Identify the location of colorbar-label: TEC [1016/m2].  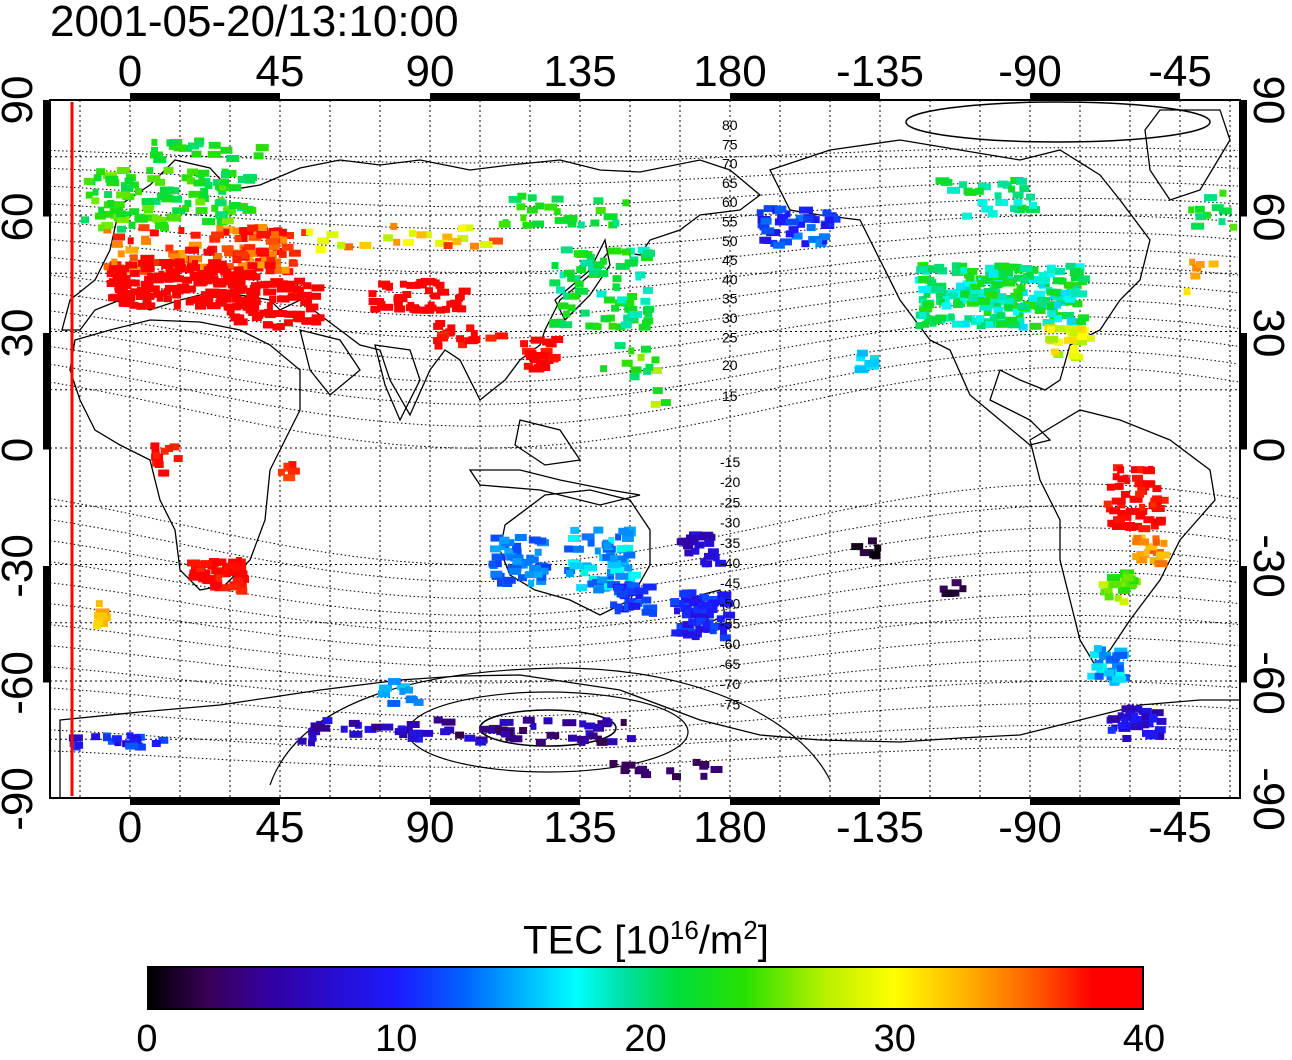
(646, 939).